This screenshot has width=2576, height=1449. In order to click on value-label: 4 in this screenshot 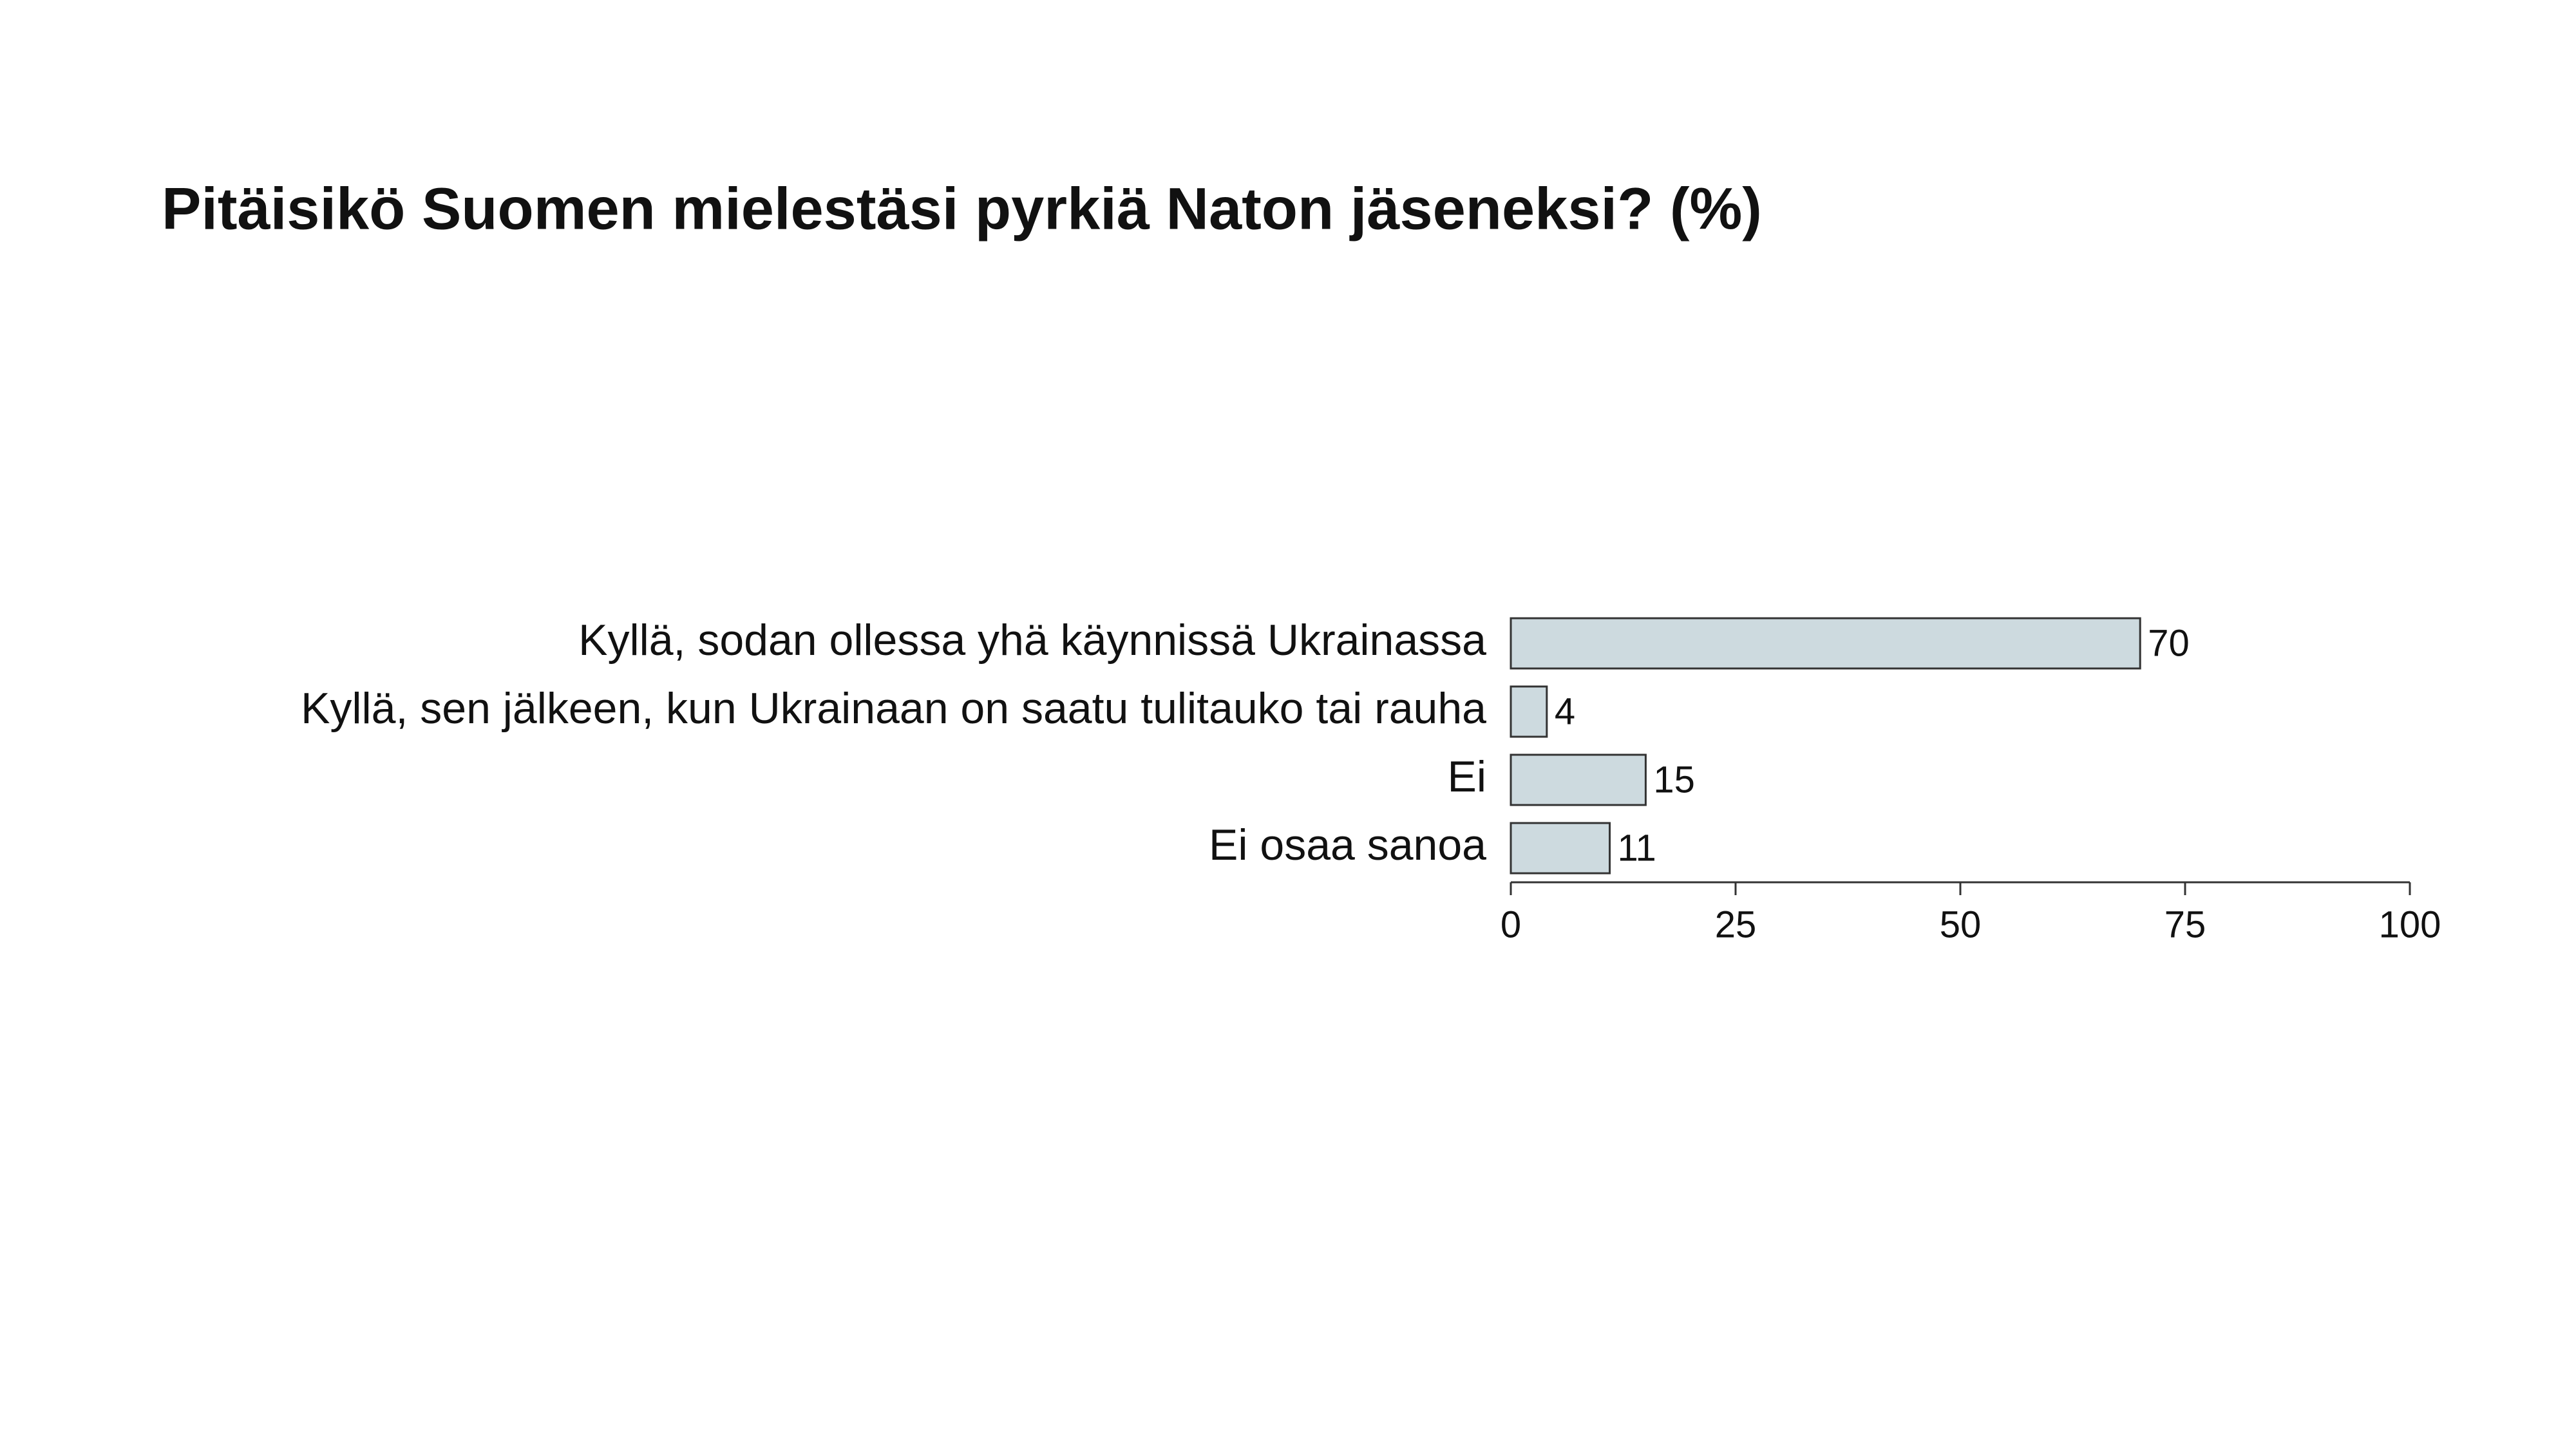, I will do `click(1565, 711)`.